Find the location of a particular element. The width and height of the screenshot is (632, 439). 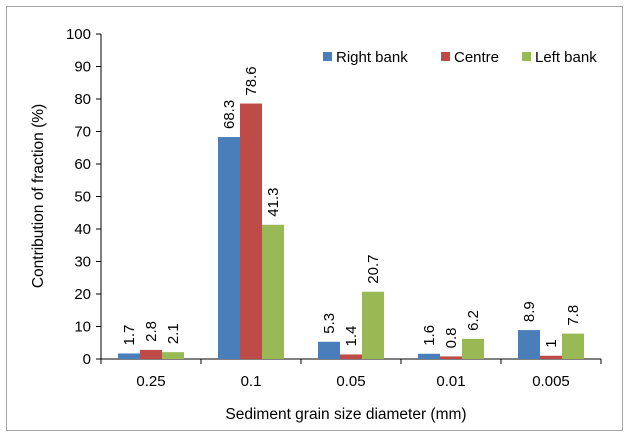

y-tick-label: 30 is located at coordinates (82, 262).